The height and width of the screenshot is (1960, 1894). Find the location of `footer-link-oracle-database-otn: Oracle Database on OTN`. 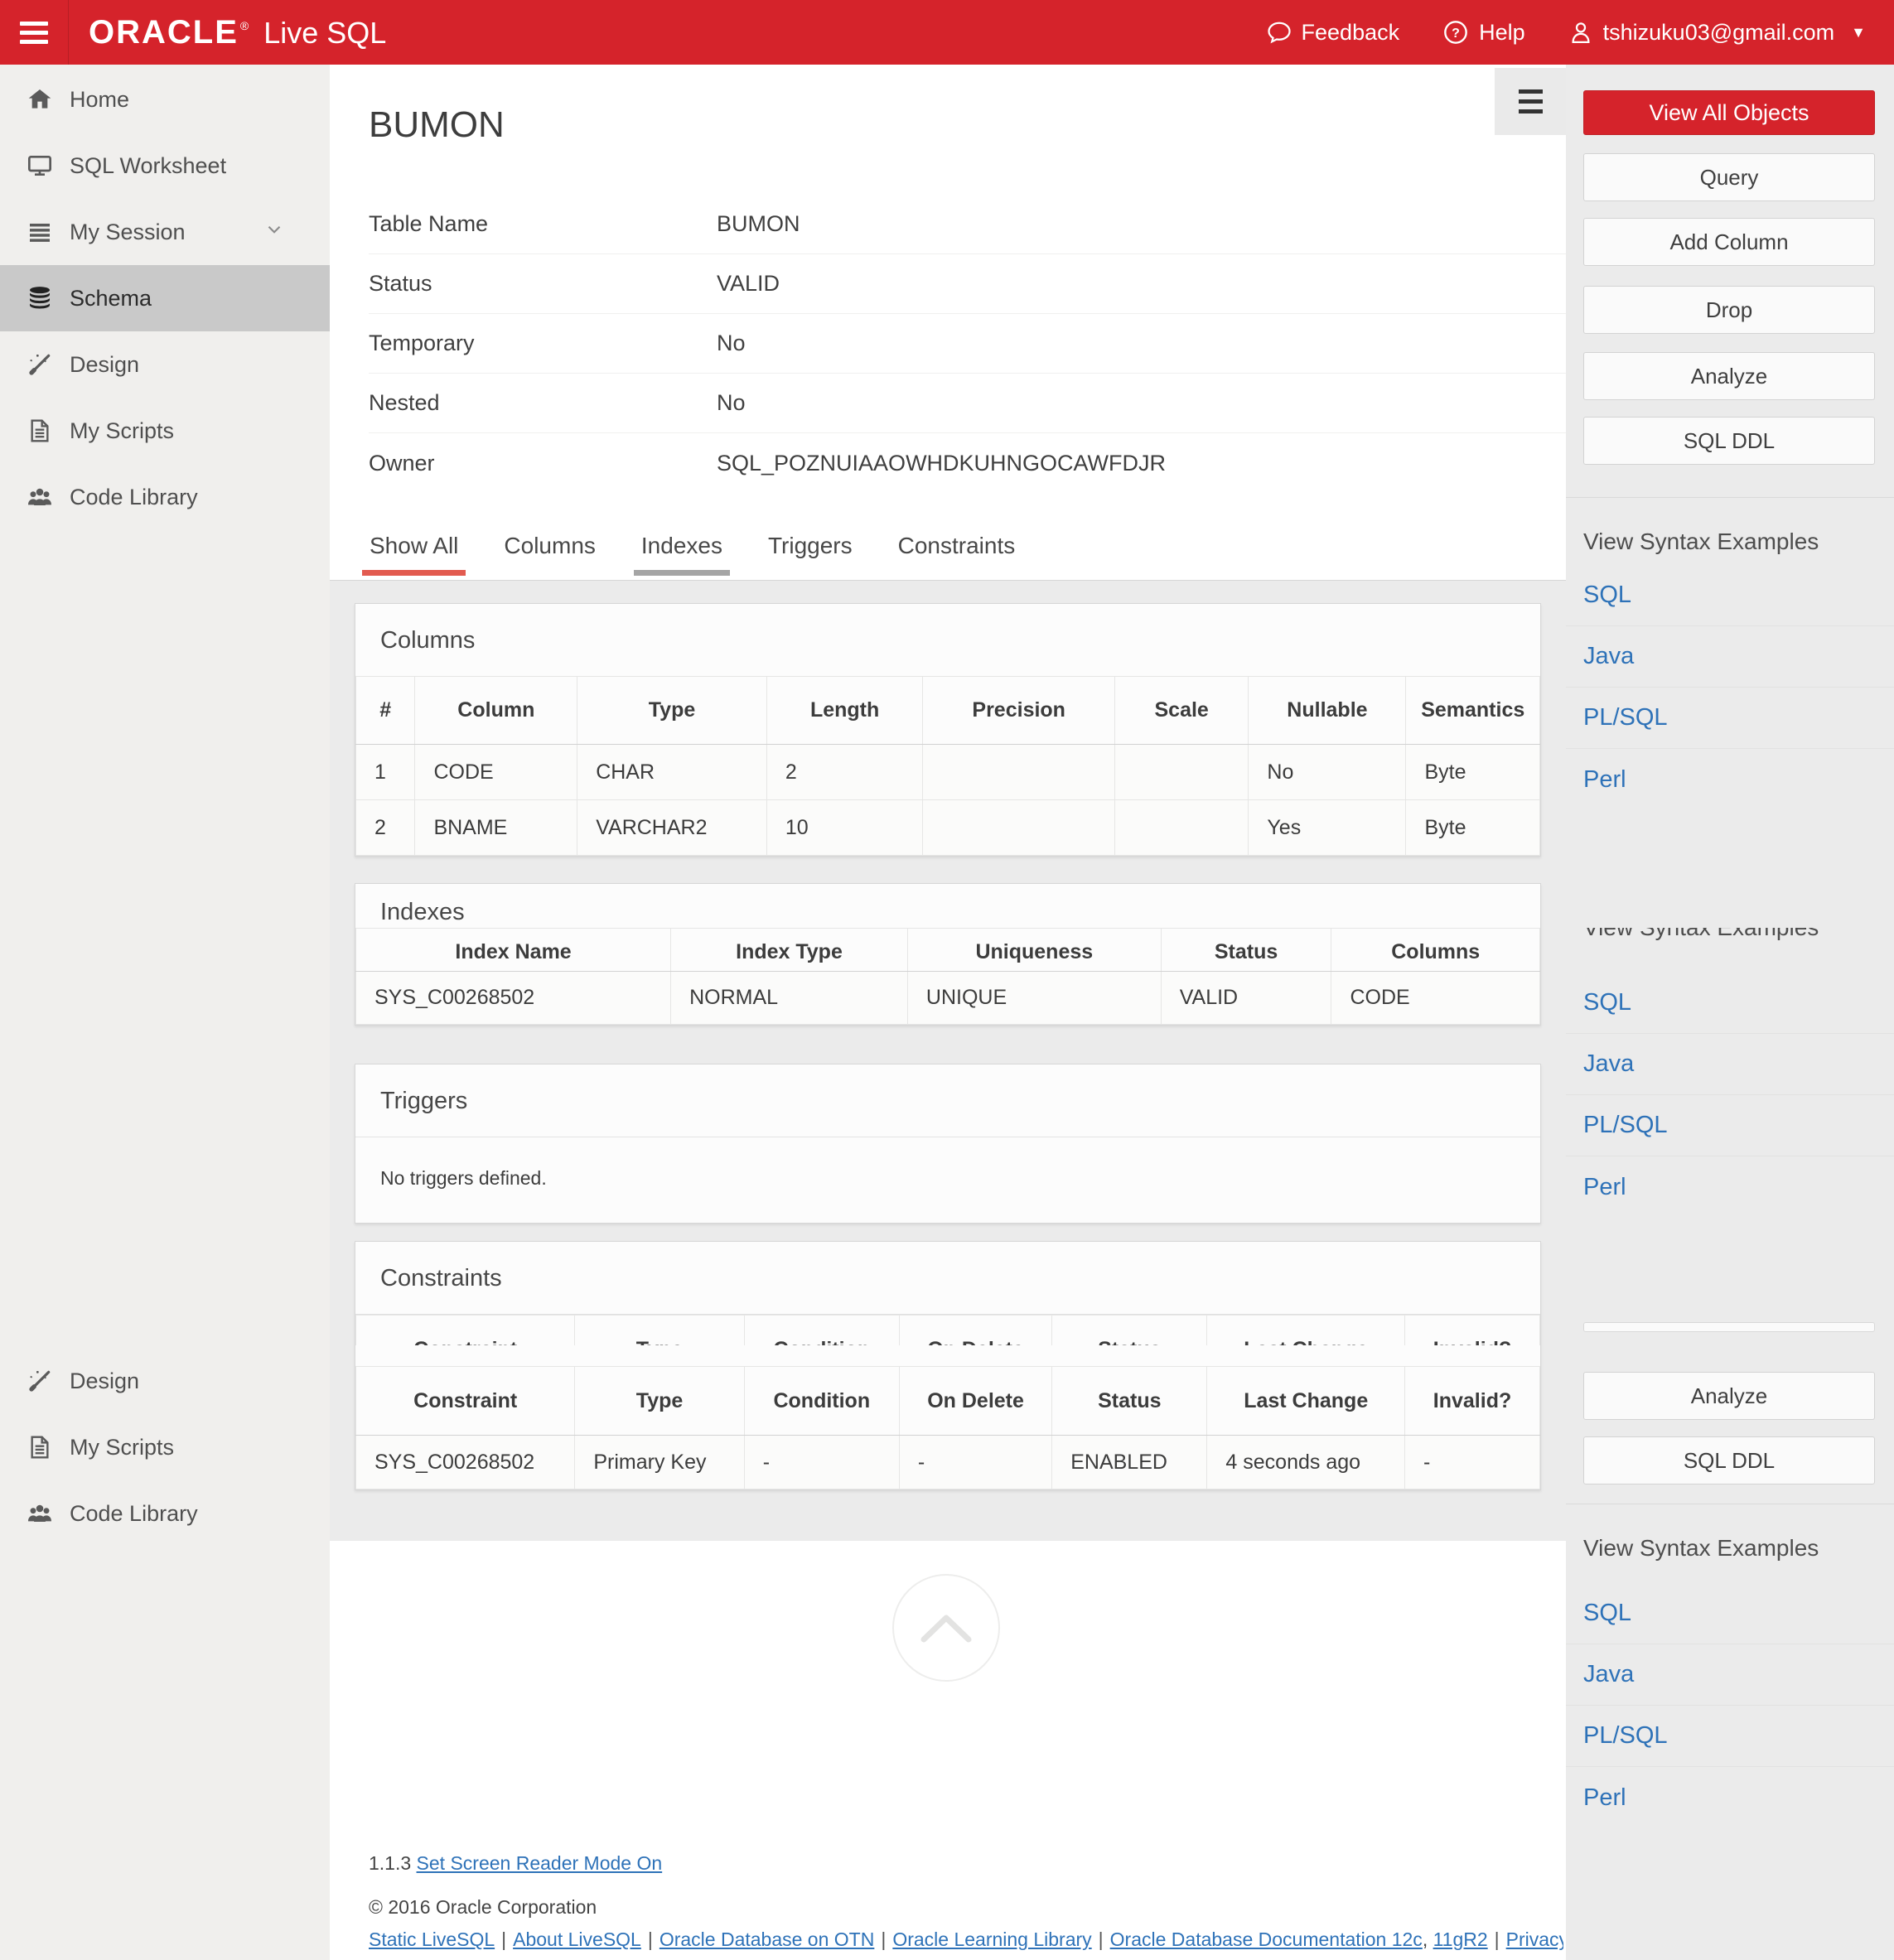

footer-link-oracle-database-otn: Oracle Database on OTN is located at coordinates (767, 1939).